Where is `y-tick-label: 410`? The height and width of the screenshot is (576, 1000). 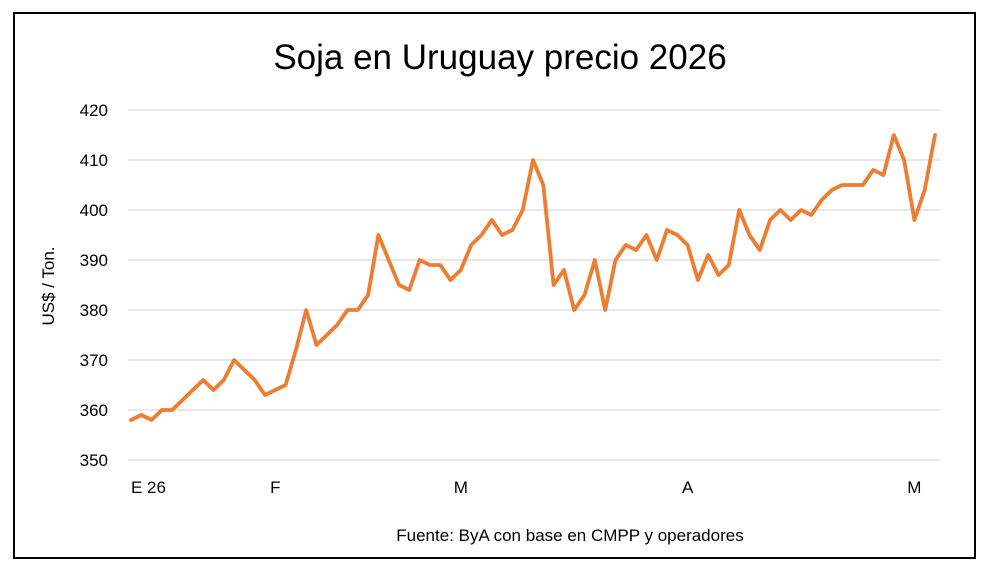 y-tick-label: 410 is located at coordinates (94, 160).